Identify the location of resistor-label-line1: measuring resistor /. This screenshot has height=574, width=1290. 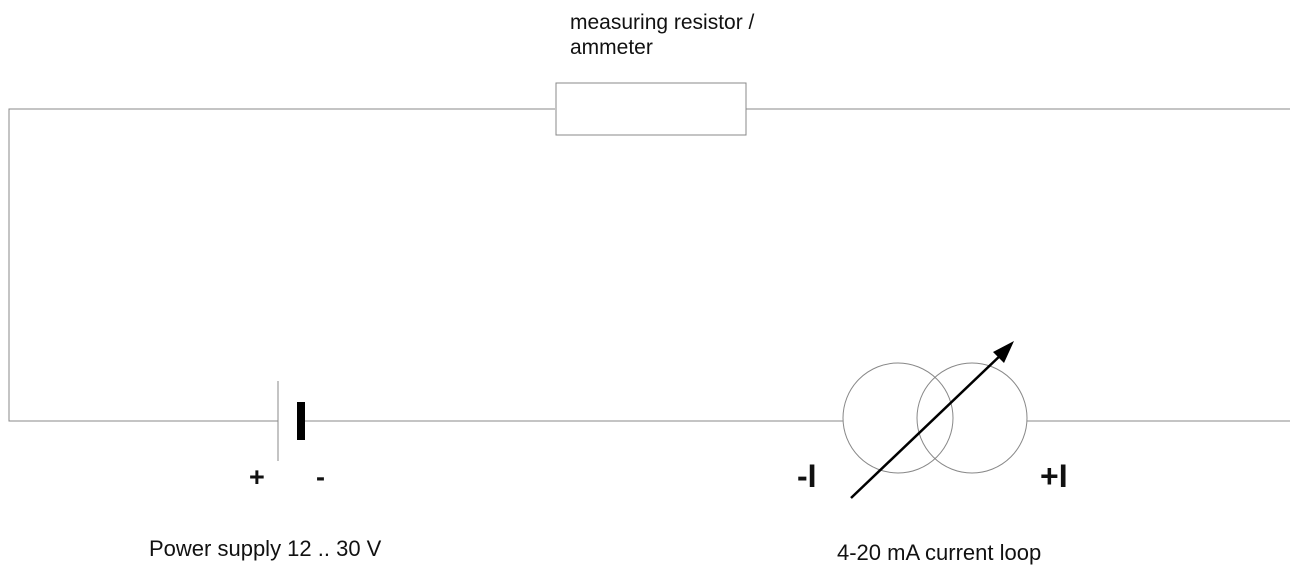
(662, 22).